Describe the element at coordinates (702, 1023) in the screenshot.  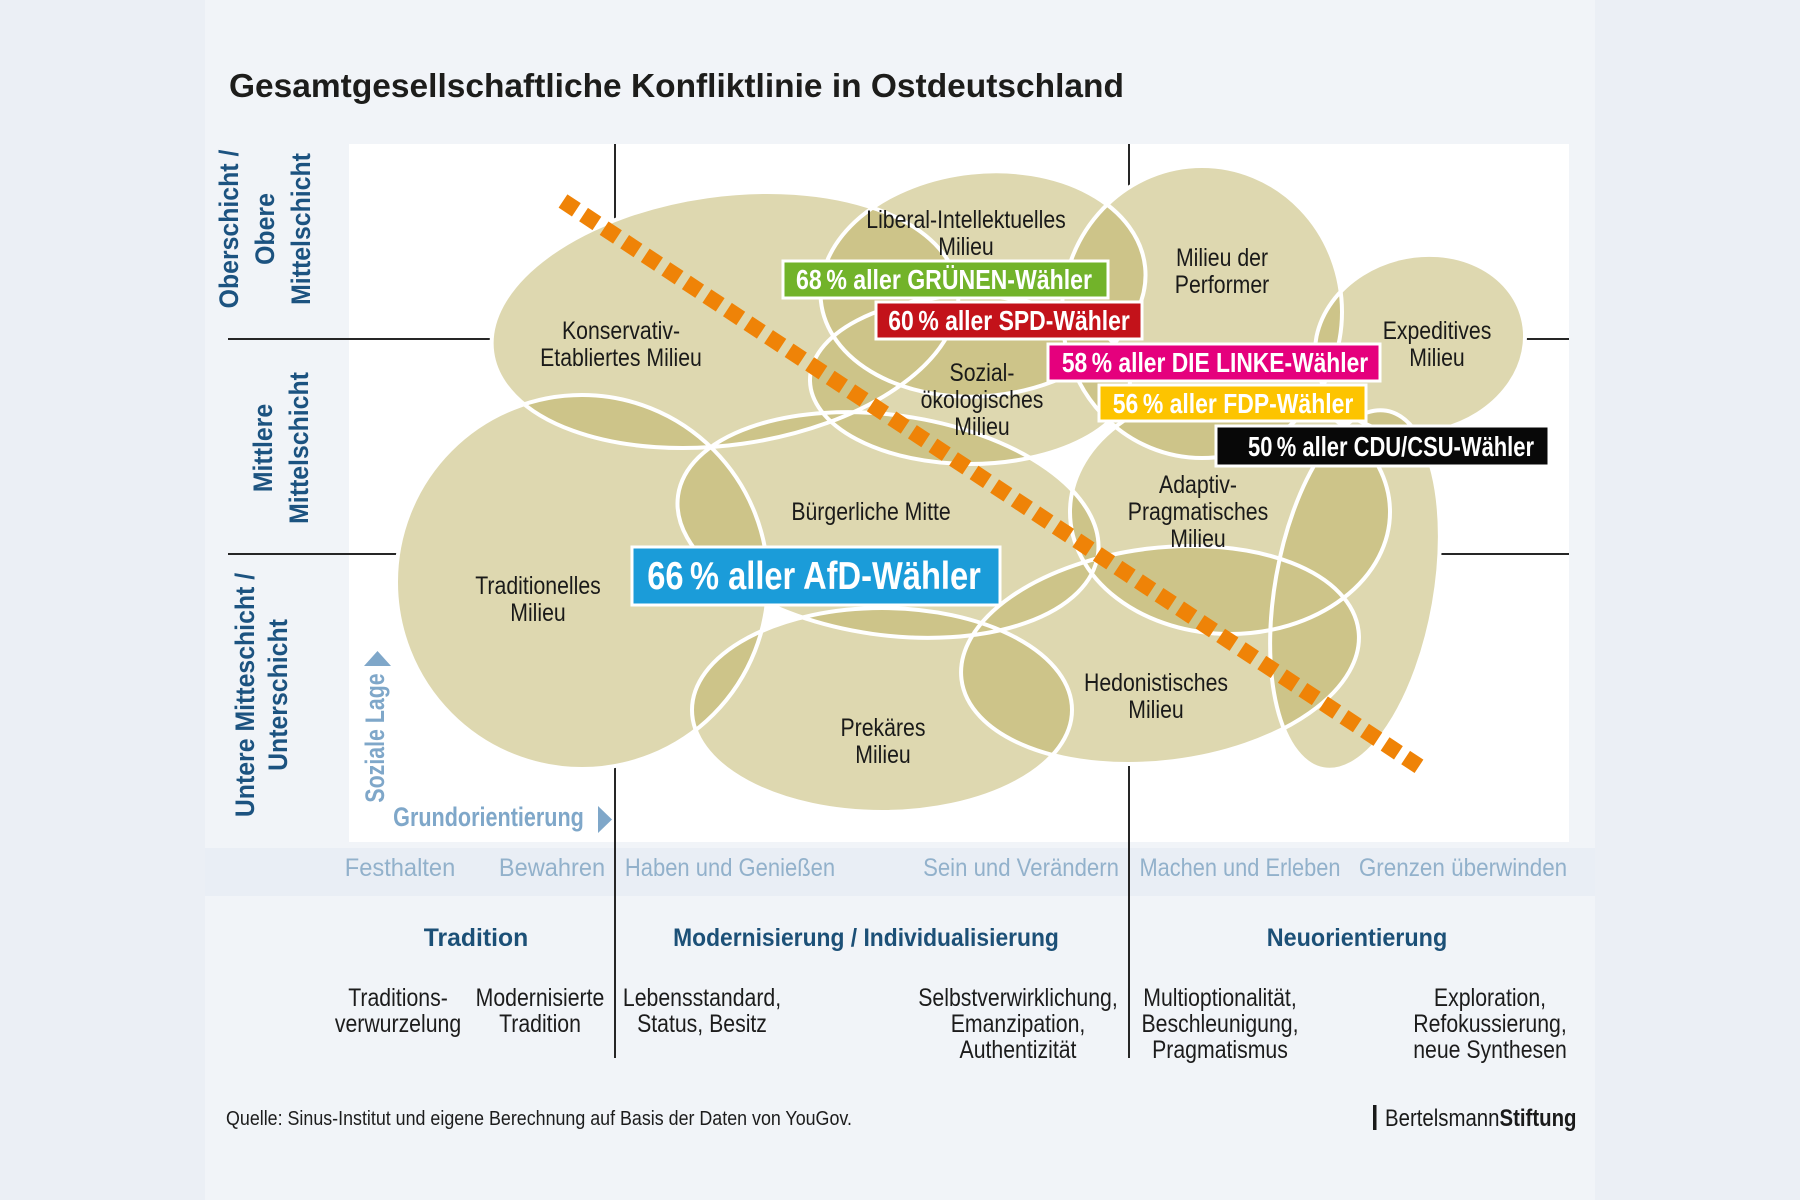
I see `svg-text: Status, Besitz` at that location.